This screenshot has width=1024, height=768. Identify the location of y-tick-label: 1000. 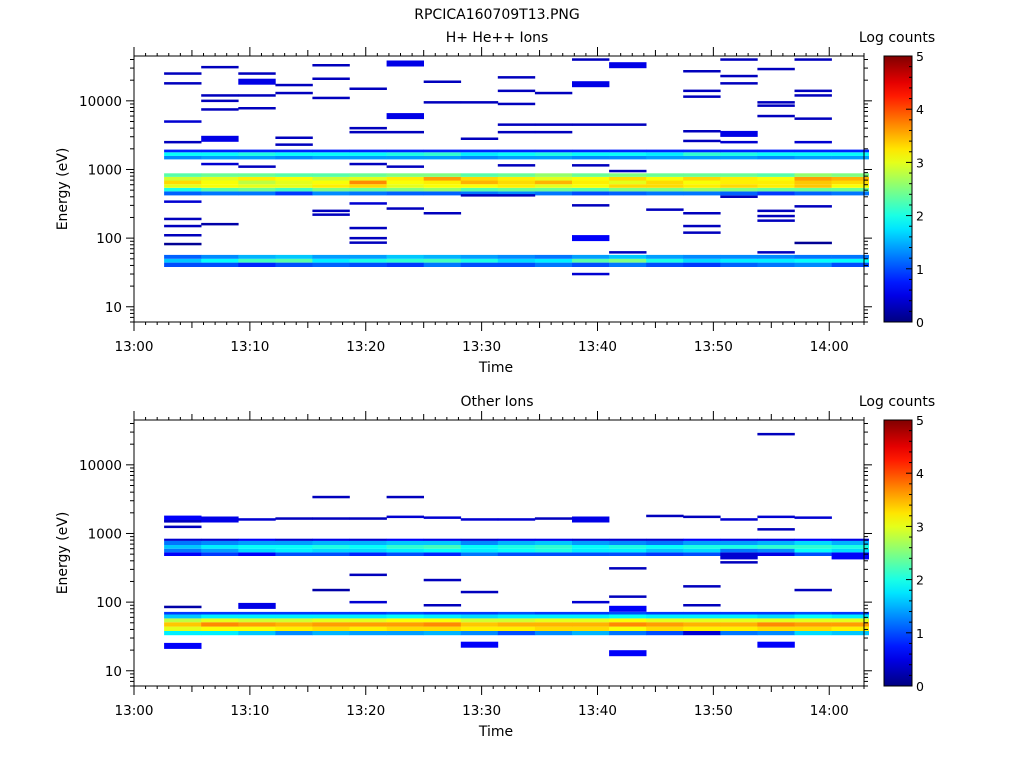
(105, 534).